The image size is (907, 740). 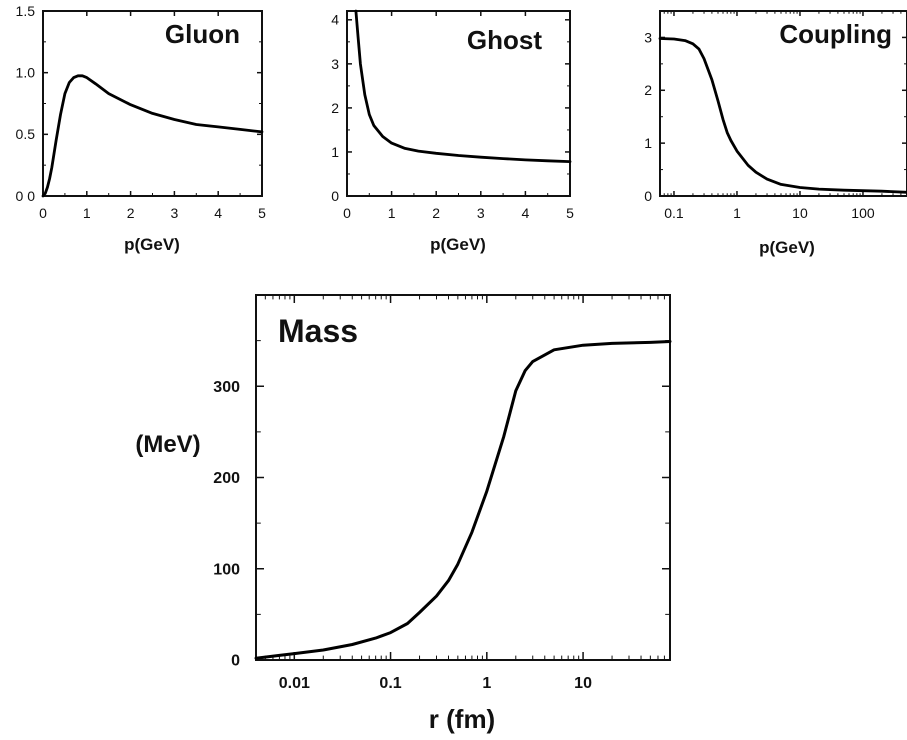 What do you see at coordinates (583, 683) in the screenshot?
I see `mass-x-tick-label: 10` at bounding box center [583, 683].